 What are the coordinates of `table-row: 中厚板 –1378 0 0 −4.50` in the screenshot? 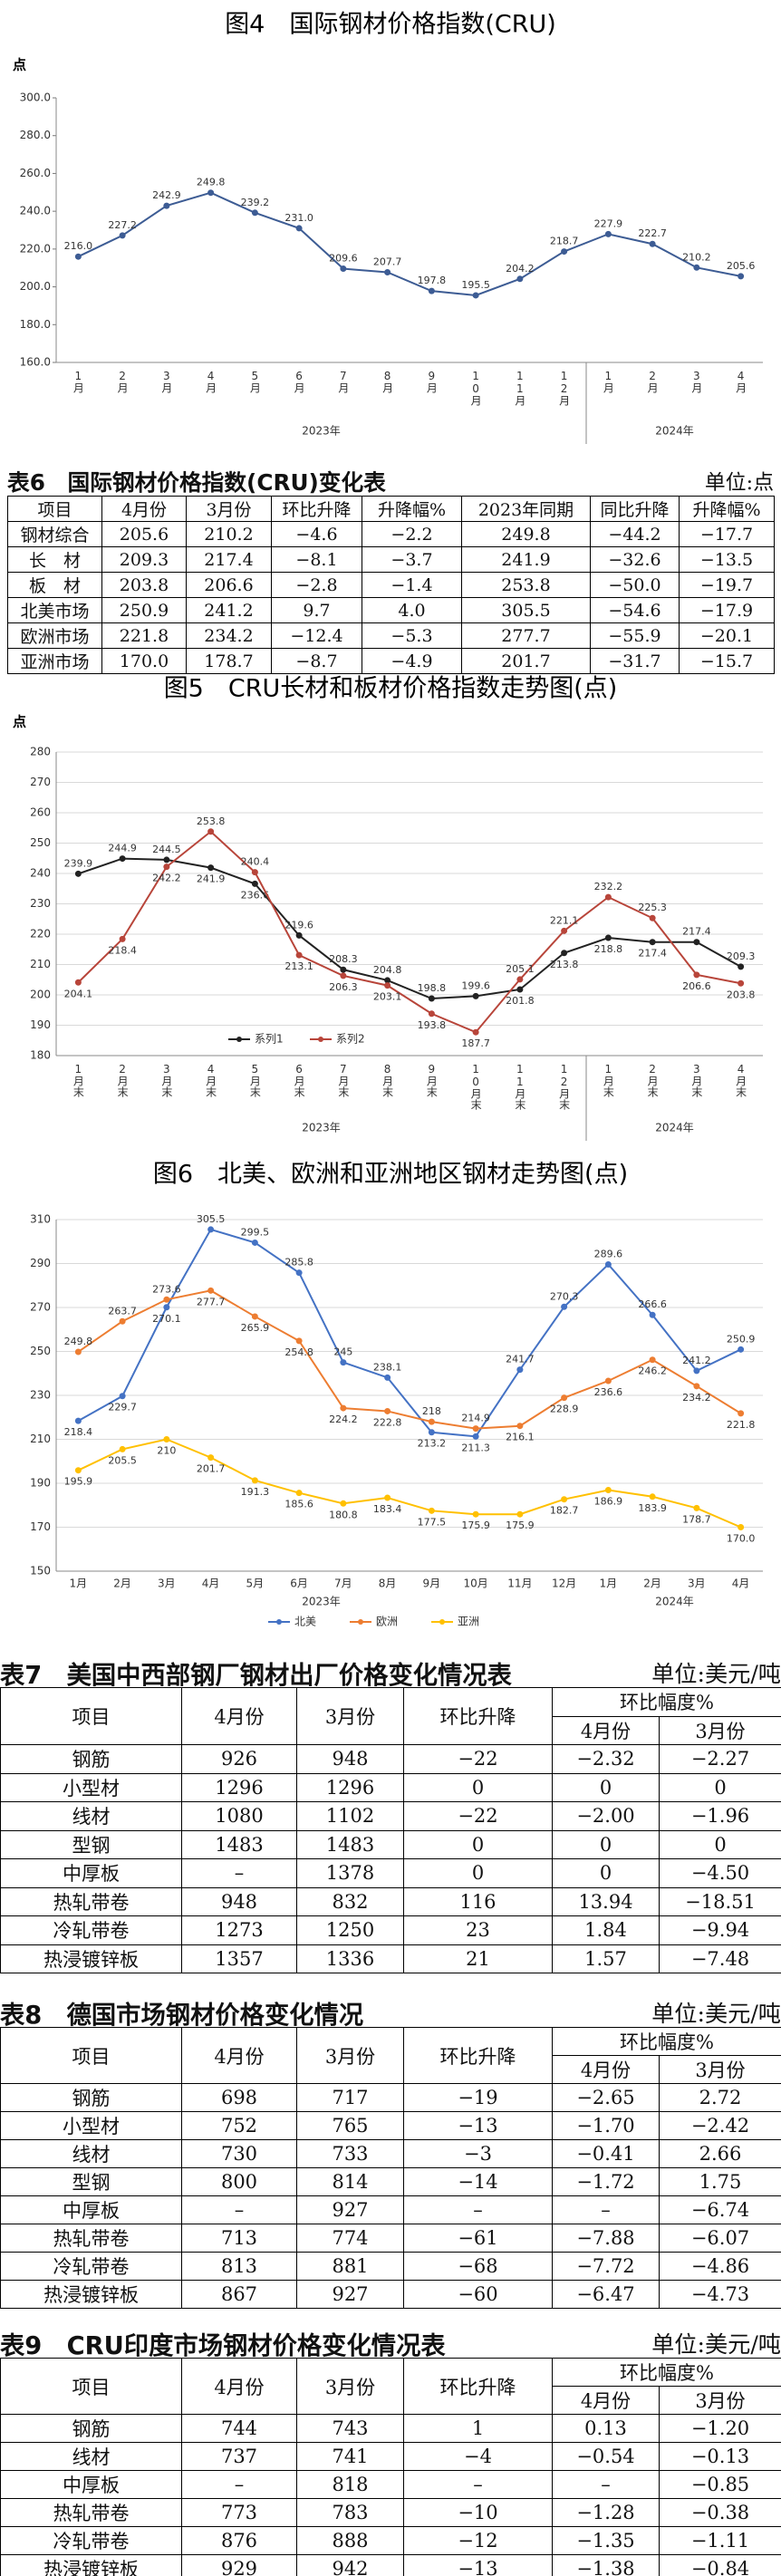 It's located at (390, 1873).